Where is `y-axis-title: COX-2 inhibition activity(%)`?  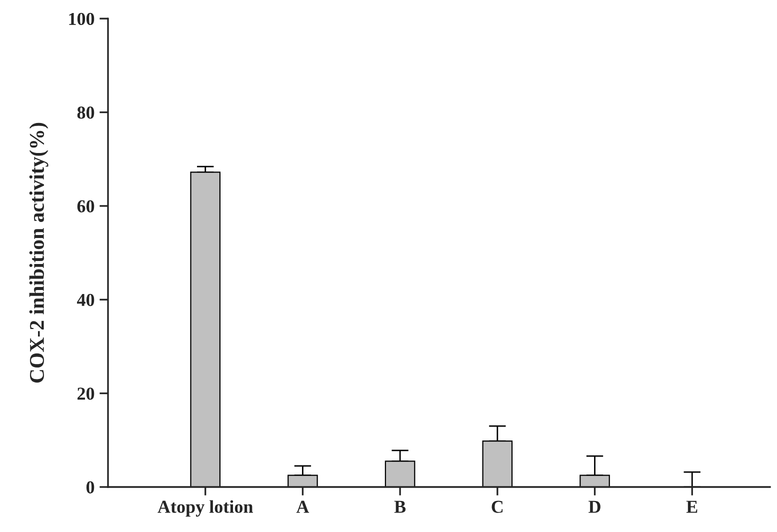 y-axis-title: COX-2 inhibition activity(%) is located at coordinates (38, 252).